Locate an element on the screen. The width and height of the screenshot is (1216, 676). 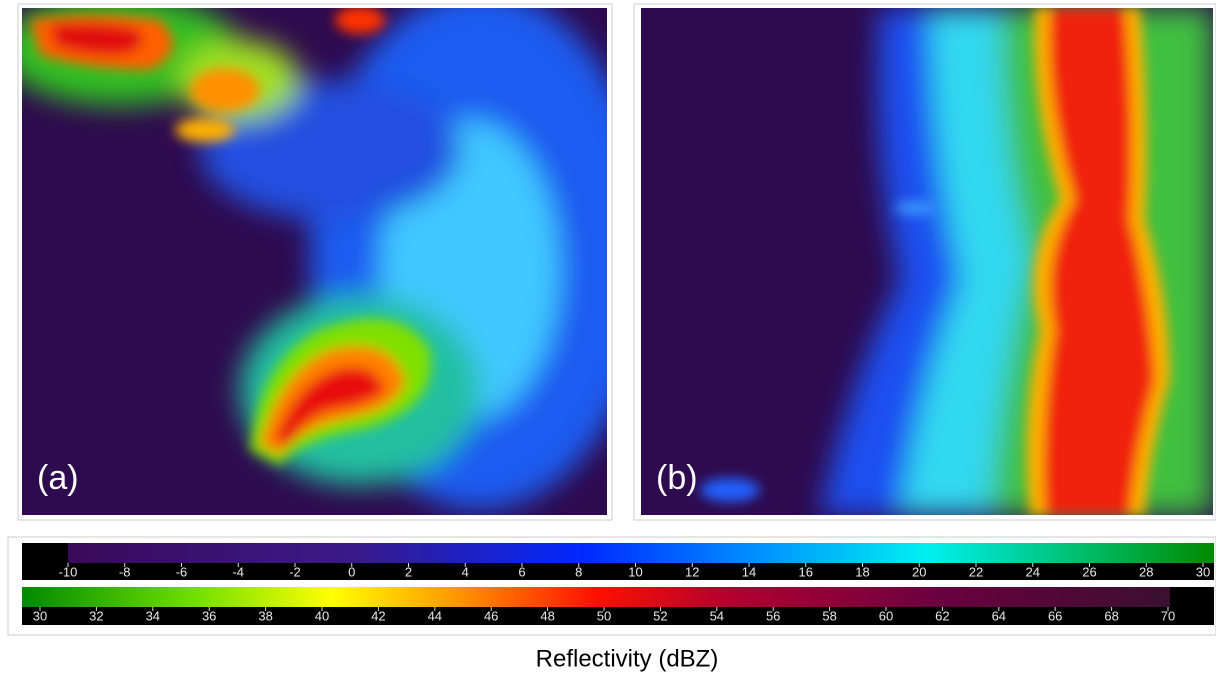
tick-label: 60 is located at coordinates (886, 615).